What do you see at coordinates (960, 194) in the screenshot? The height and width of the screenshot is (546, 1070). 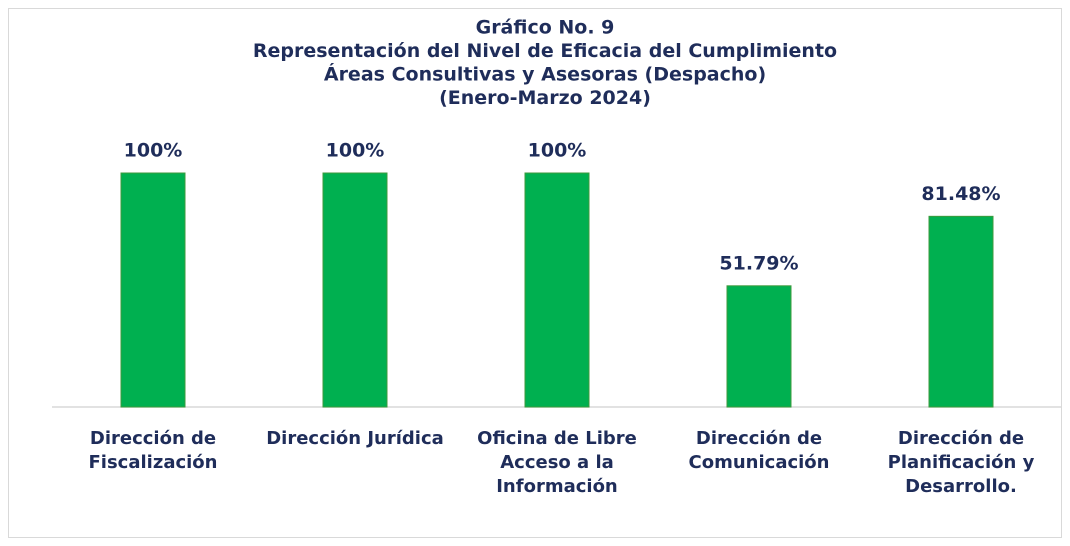 I see `value-label: 81.48%` at bounding box center [960, 194].